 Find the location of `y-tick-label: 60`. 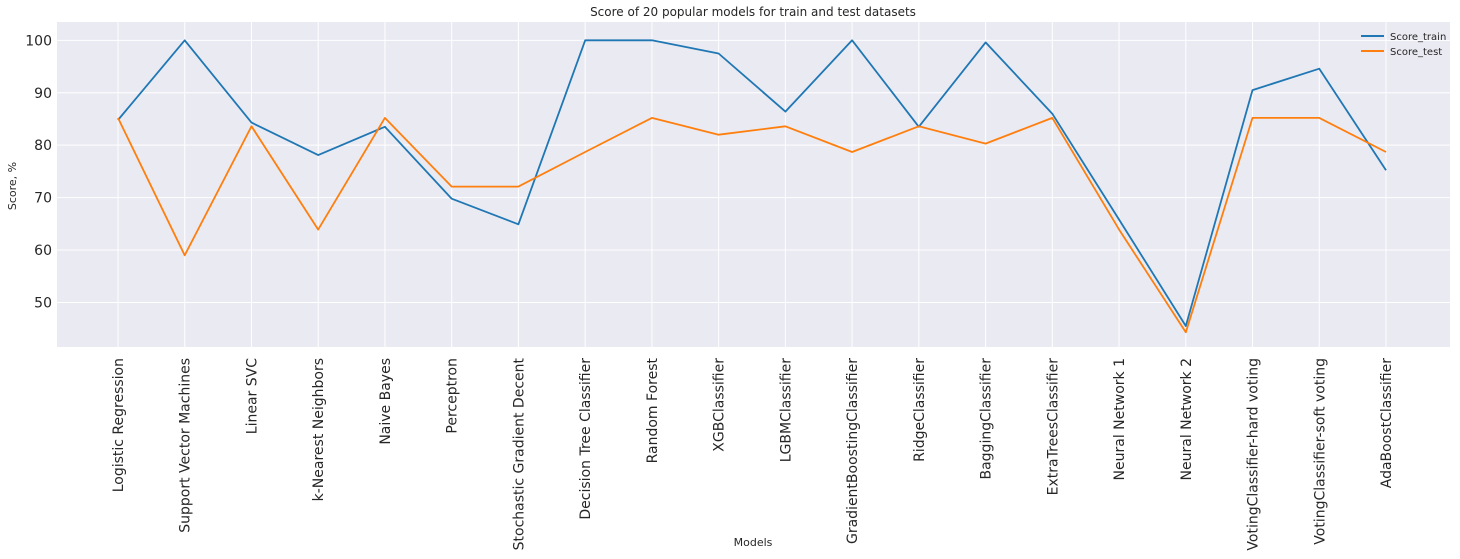

y-tick-label: 60 is located at coordinates (43, 251).